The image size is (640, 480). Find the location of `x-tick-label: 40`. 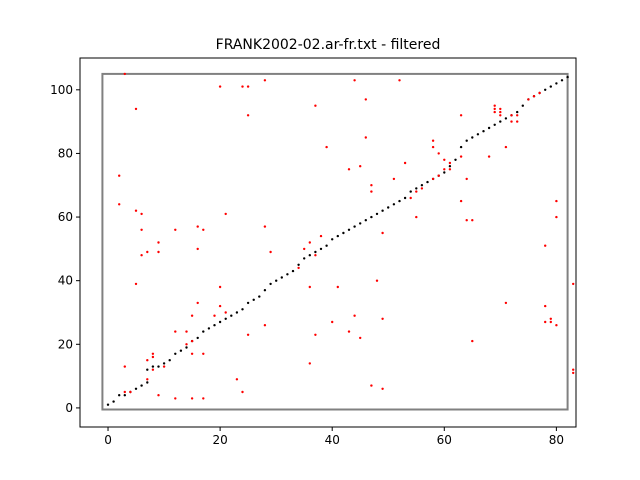

x-tick-label: 40 is located at coordinates (332, 440).